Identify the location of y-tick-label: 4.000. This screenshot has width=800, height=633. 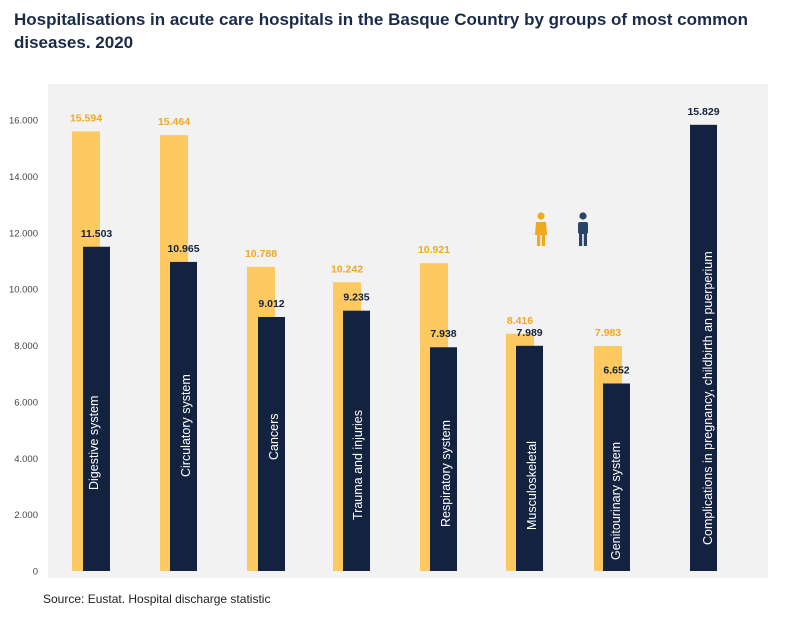
(26, 459).